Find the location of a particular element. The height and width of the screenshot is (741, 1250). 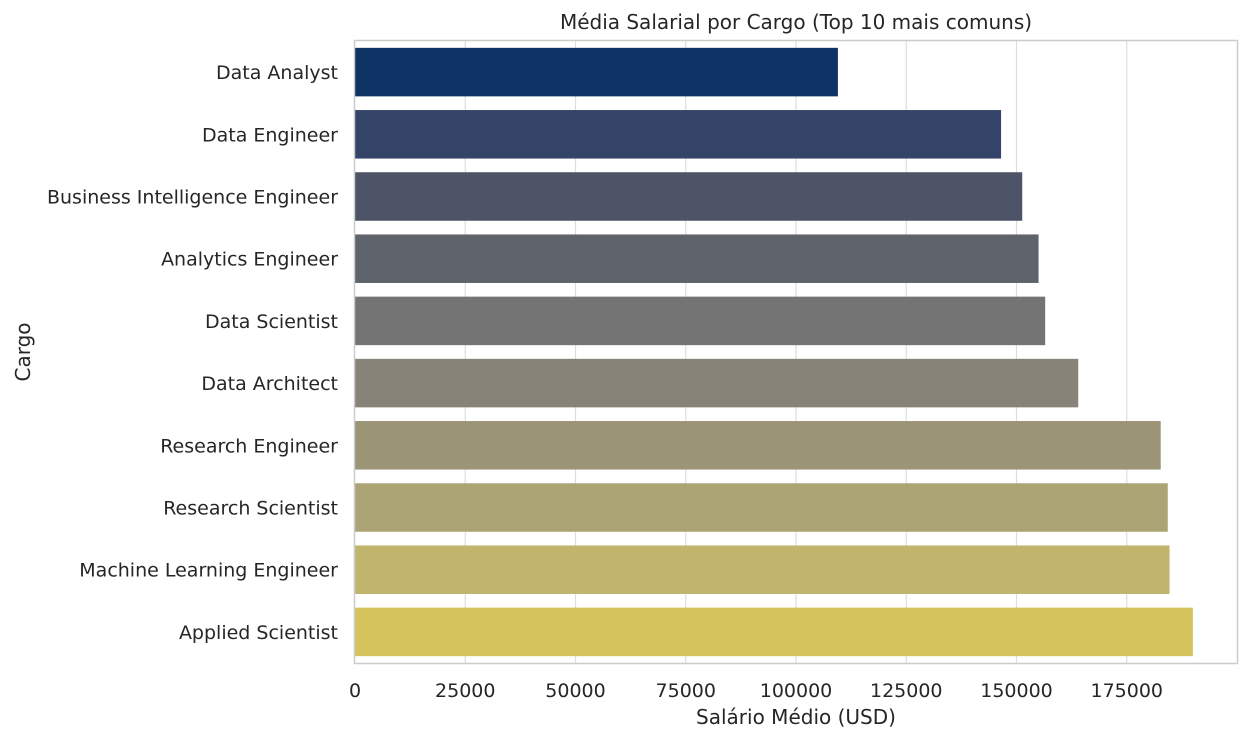

x-tick-labels: 0 25000 50000 75000 100000 125000 150000 175000 is located at coordinates (756, 691).